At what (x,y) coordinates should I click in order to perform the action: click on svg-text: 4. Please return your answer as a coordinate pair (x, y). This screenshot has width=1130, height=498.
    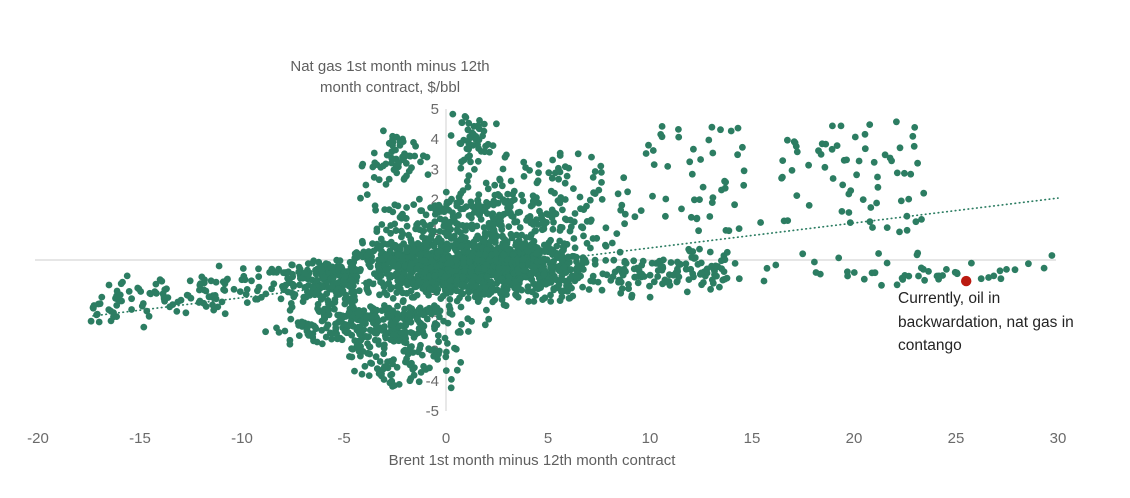
    Looking at the image, I should click on (435, 139).